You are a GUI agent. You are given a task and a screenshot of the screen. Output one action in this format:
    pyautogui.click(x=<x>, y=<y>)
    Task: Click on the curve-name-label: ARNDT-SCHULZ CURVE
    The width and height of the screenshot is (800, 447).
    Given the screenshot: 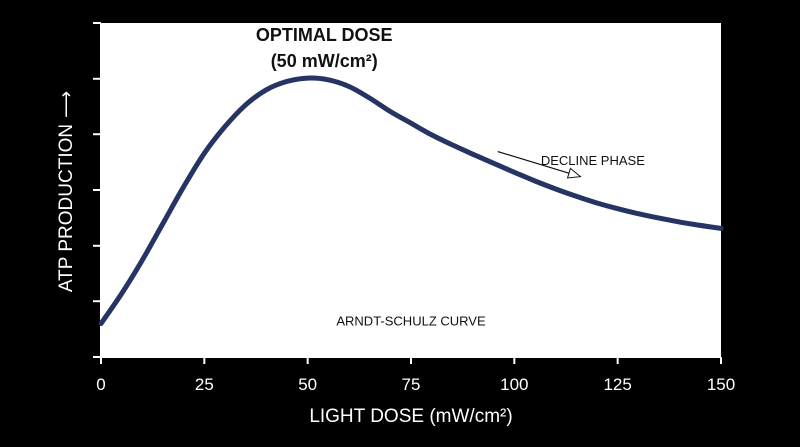 What is the action you would take?
    pyautogui.click(x=411, y=320)
    